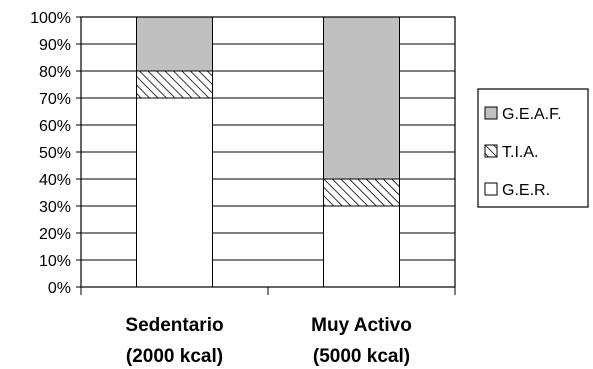  I want to click on y-tick-label: 90%, so click(55, 45).